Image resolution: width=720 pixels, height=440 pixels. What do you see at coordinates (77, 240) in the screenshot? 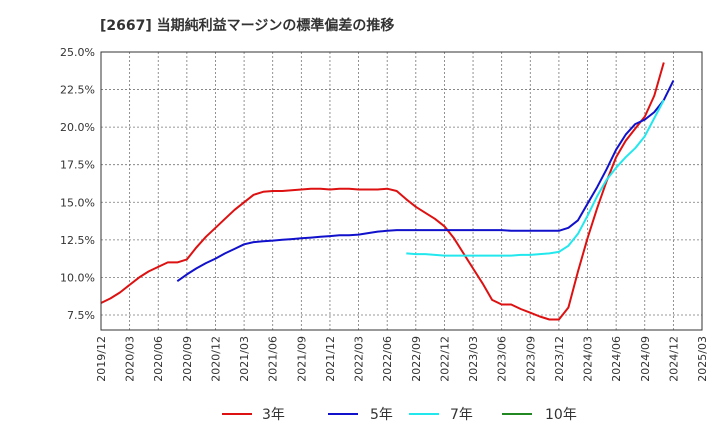
I see `y-tick-label: 12.5%` at bounding box center [77, 240].